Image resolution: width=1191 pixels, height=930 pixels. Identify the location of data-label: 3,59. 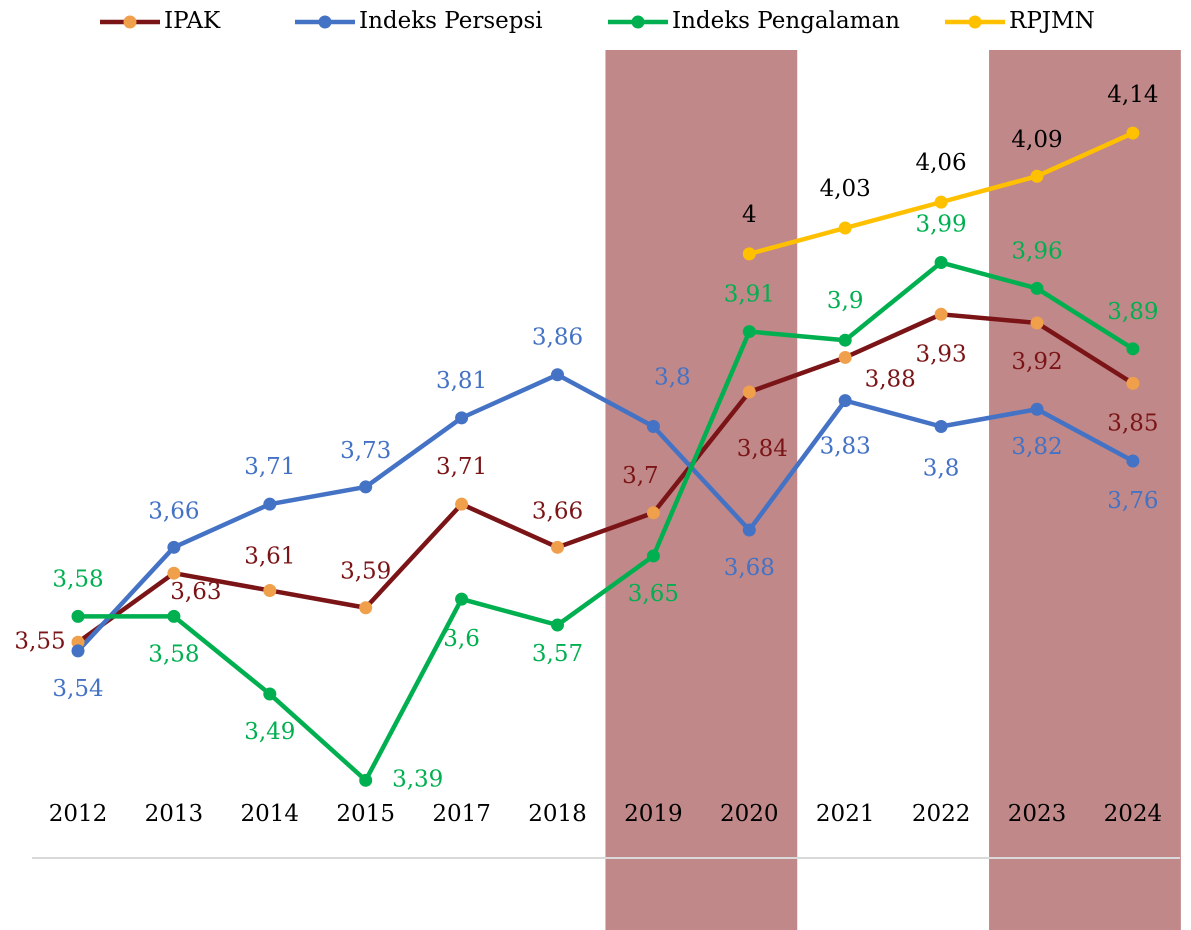
(365, 572).